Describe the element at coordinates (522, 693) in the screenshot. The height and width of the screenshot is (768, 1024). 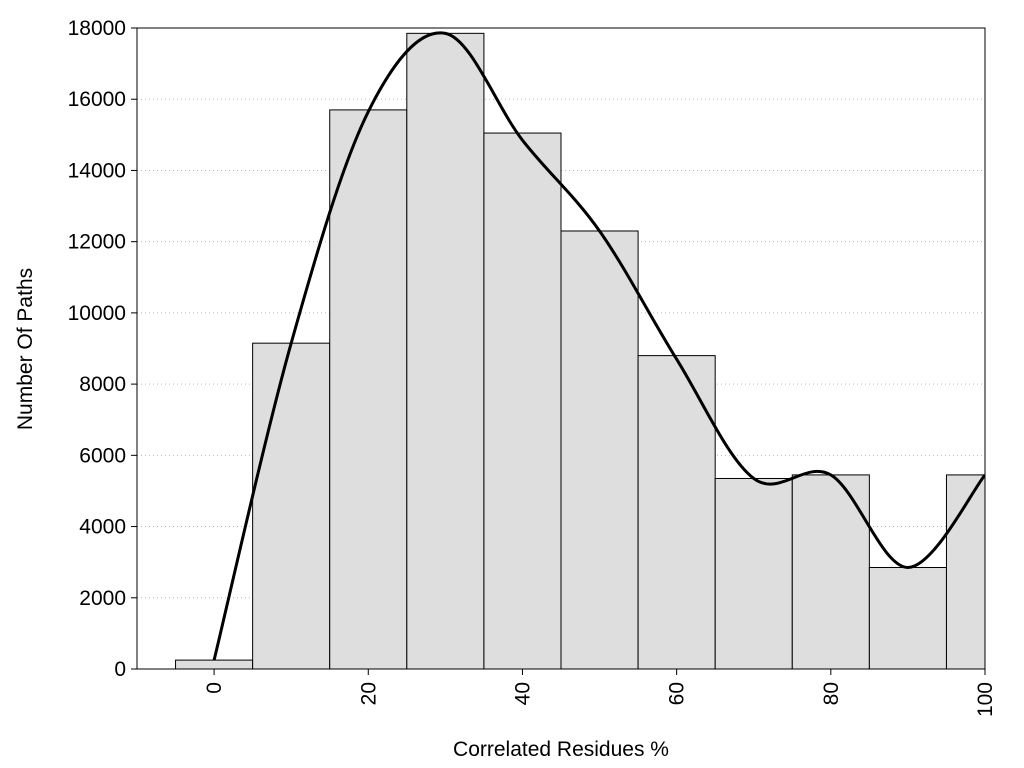
I see `x-tick-label: 40` at that location.